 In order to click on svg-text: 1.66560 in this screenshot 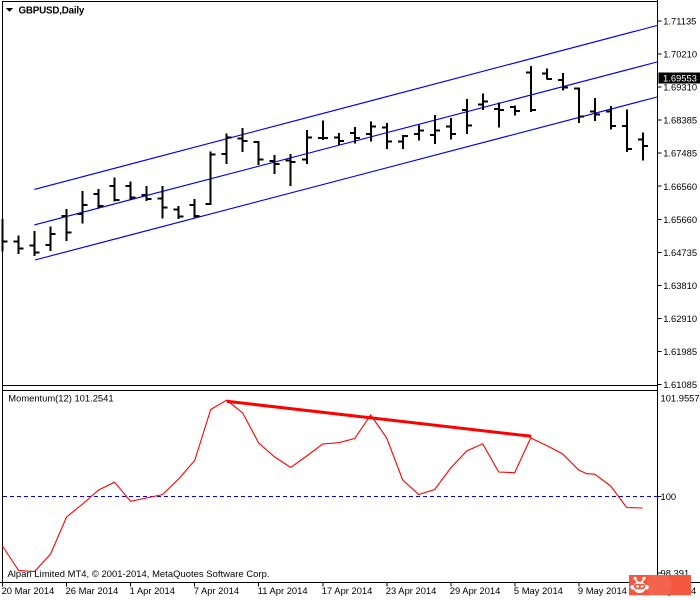, I will do `click(680, 186)`.